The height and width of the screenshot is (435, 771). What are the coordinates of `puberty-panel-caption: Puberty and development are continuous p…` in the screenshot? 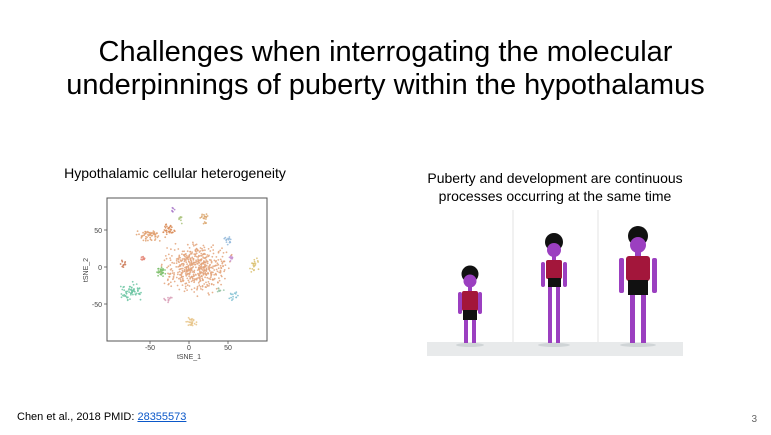 It's located at (555, 187).